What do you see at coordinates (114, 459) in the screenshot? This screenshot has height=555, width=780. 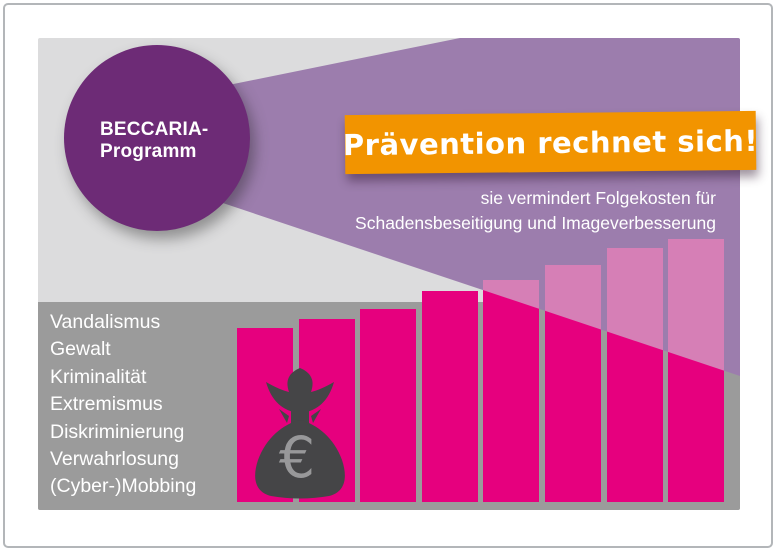 I see `problem-item: Verwahrlosung` at bounding box center [114, 459].